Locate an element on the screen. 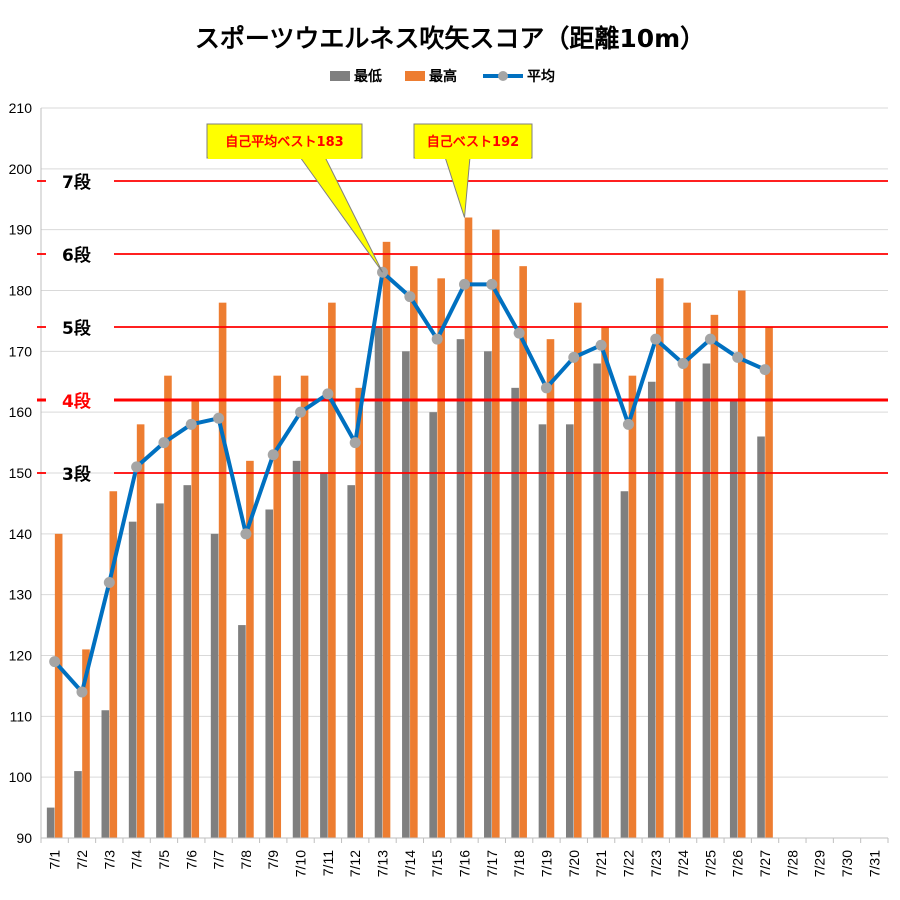 The image size is (900, 900). x-tick-label: 7/16 is located at coordinates (465, 863).